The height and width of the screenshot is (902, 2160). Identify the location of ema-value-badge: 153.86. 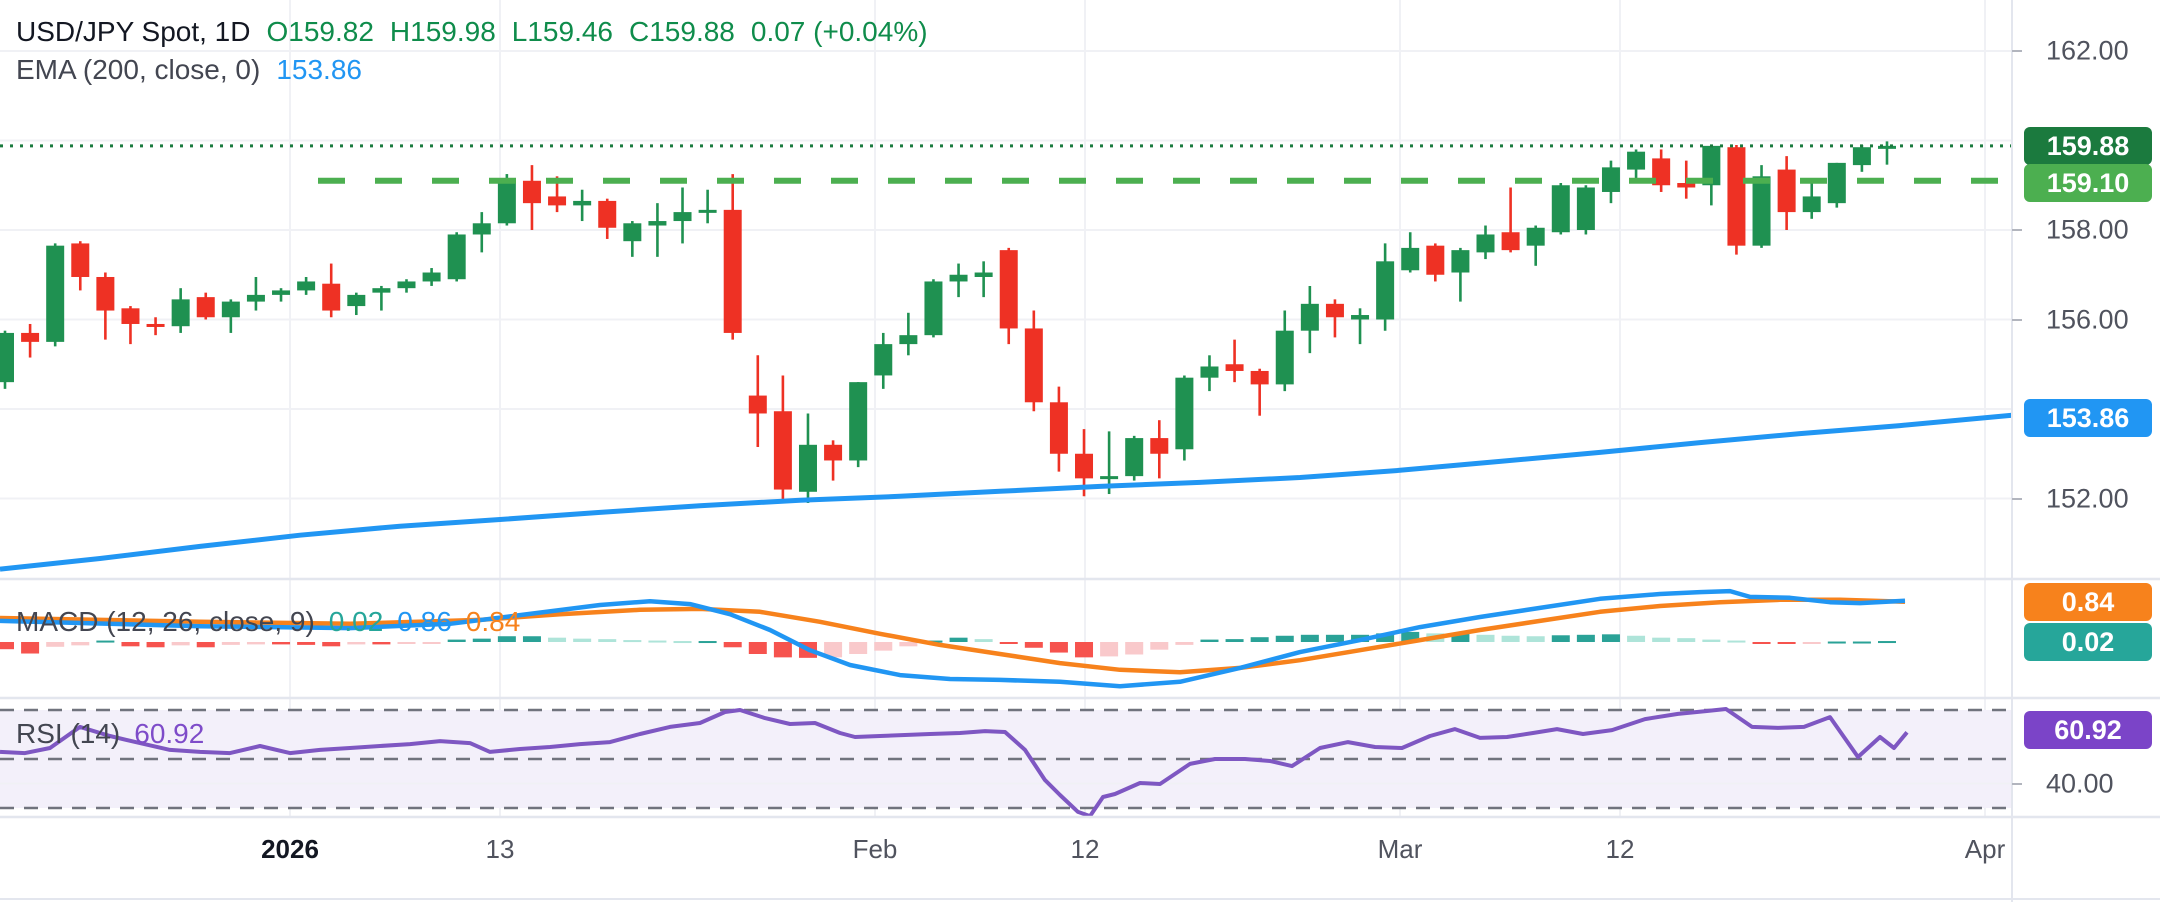
(2088, 418).